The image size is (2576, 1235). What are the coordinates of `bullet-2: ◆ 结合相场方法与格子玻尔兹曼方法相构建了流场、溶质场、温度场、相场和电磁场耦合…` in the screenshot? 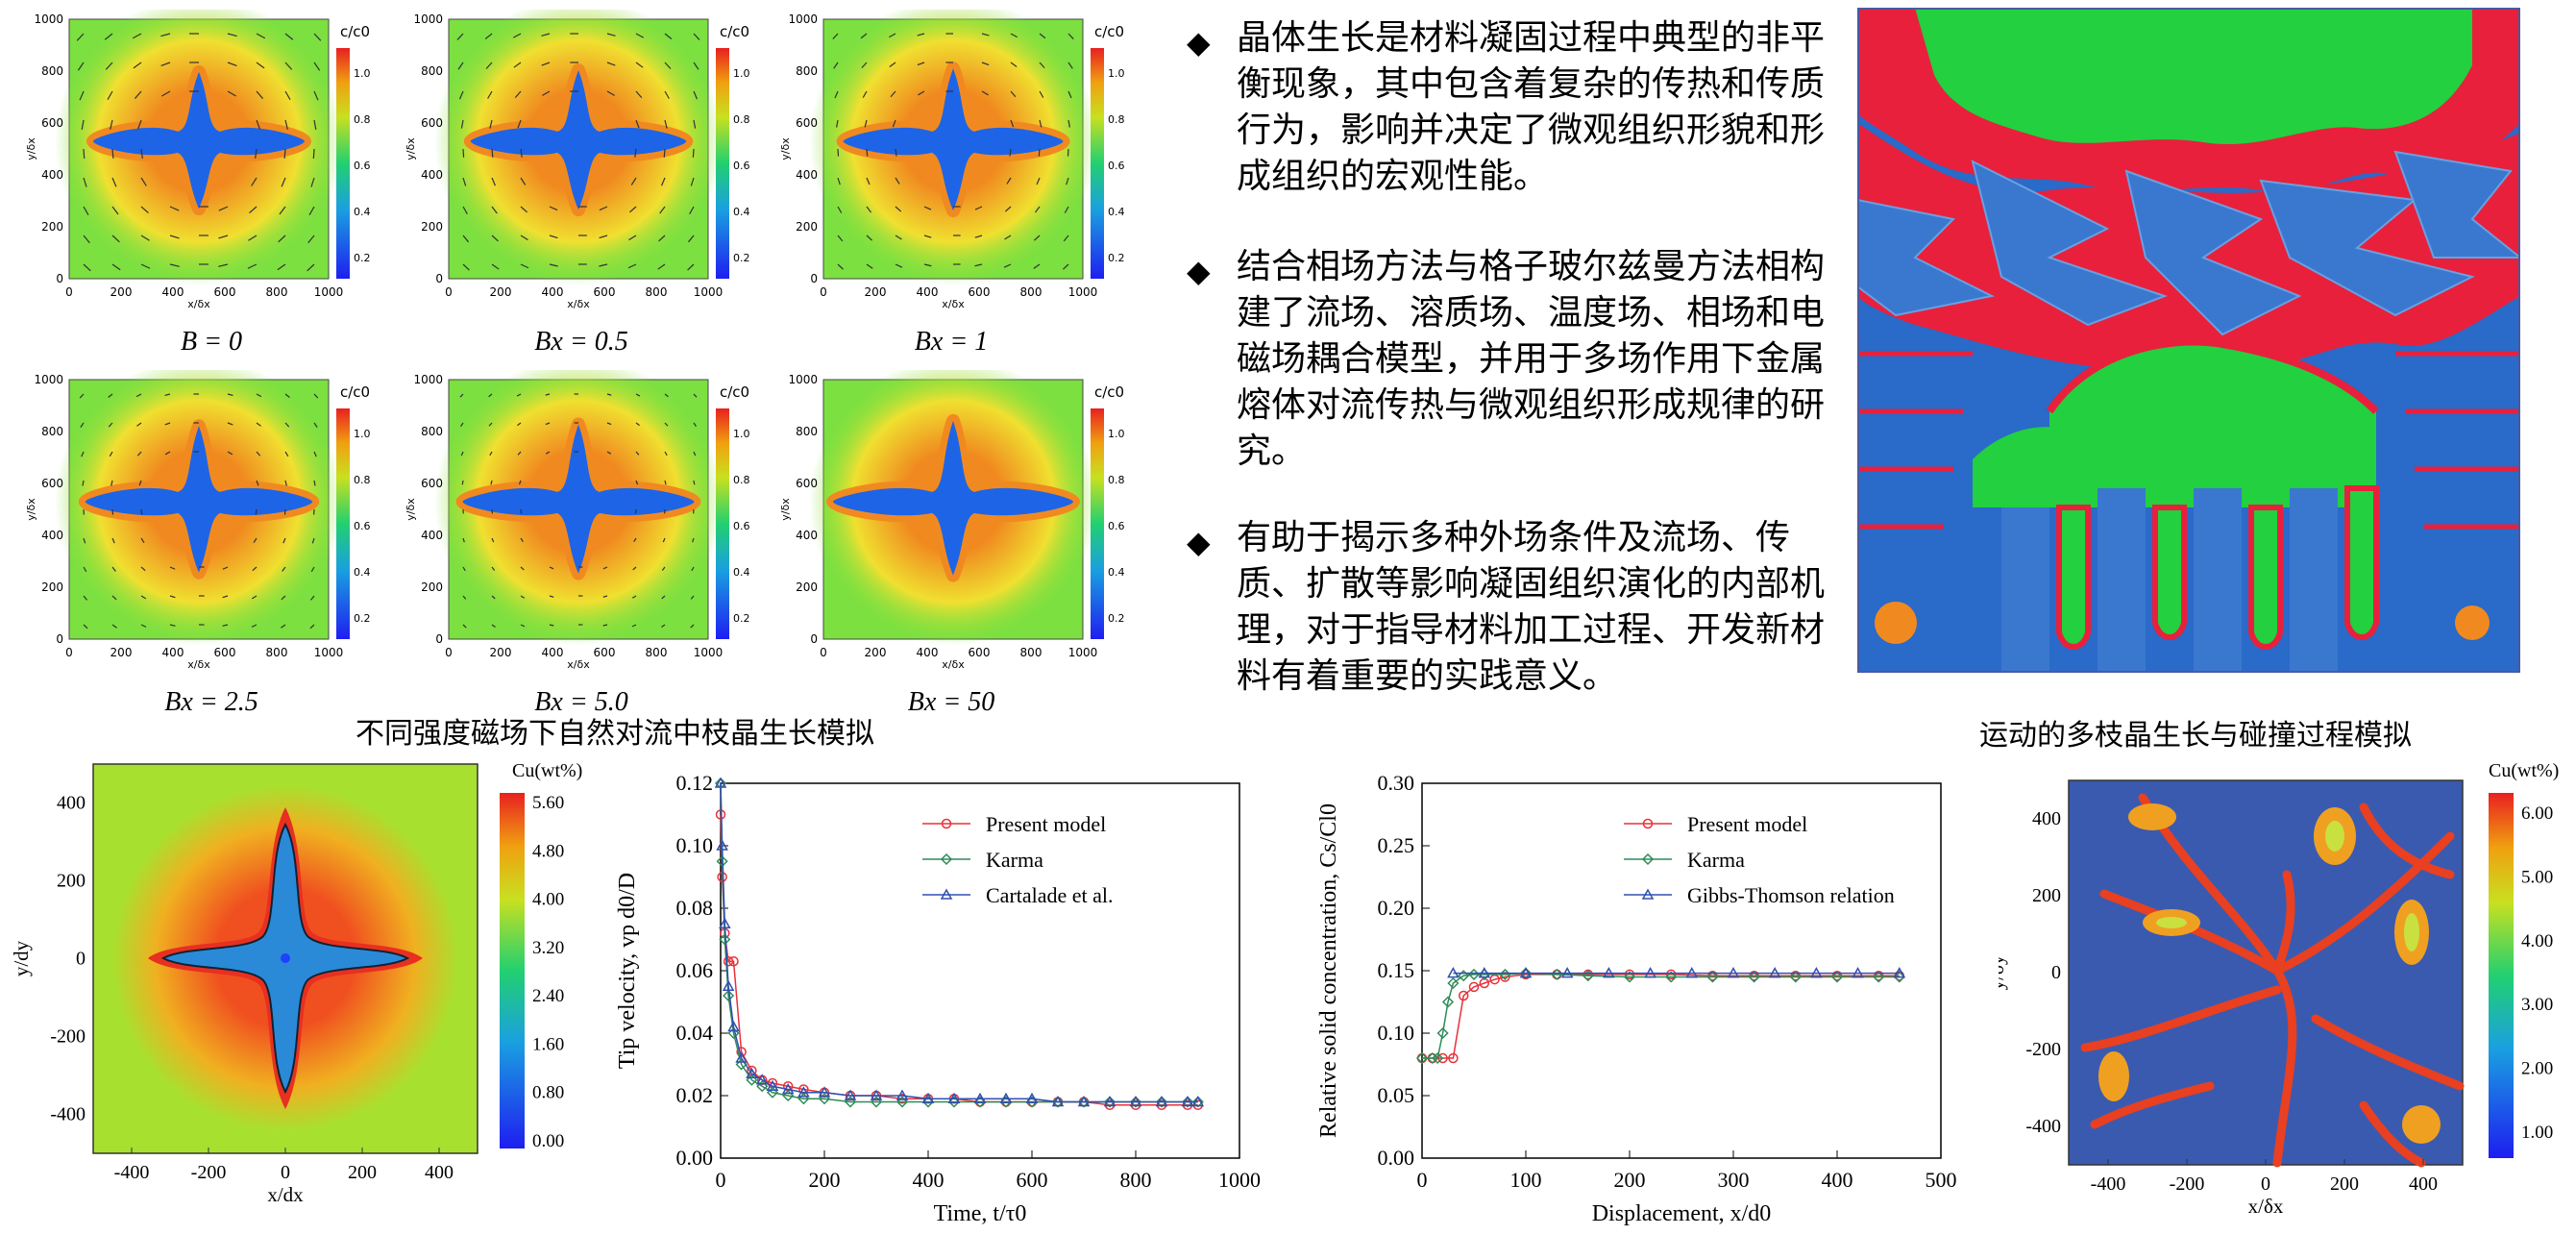 It's located at (1506, 359).